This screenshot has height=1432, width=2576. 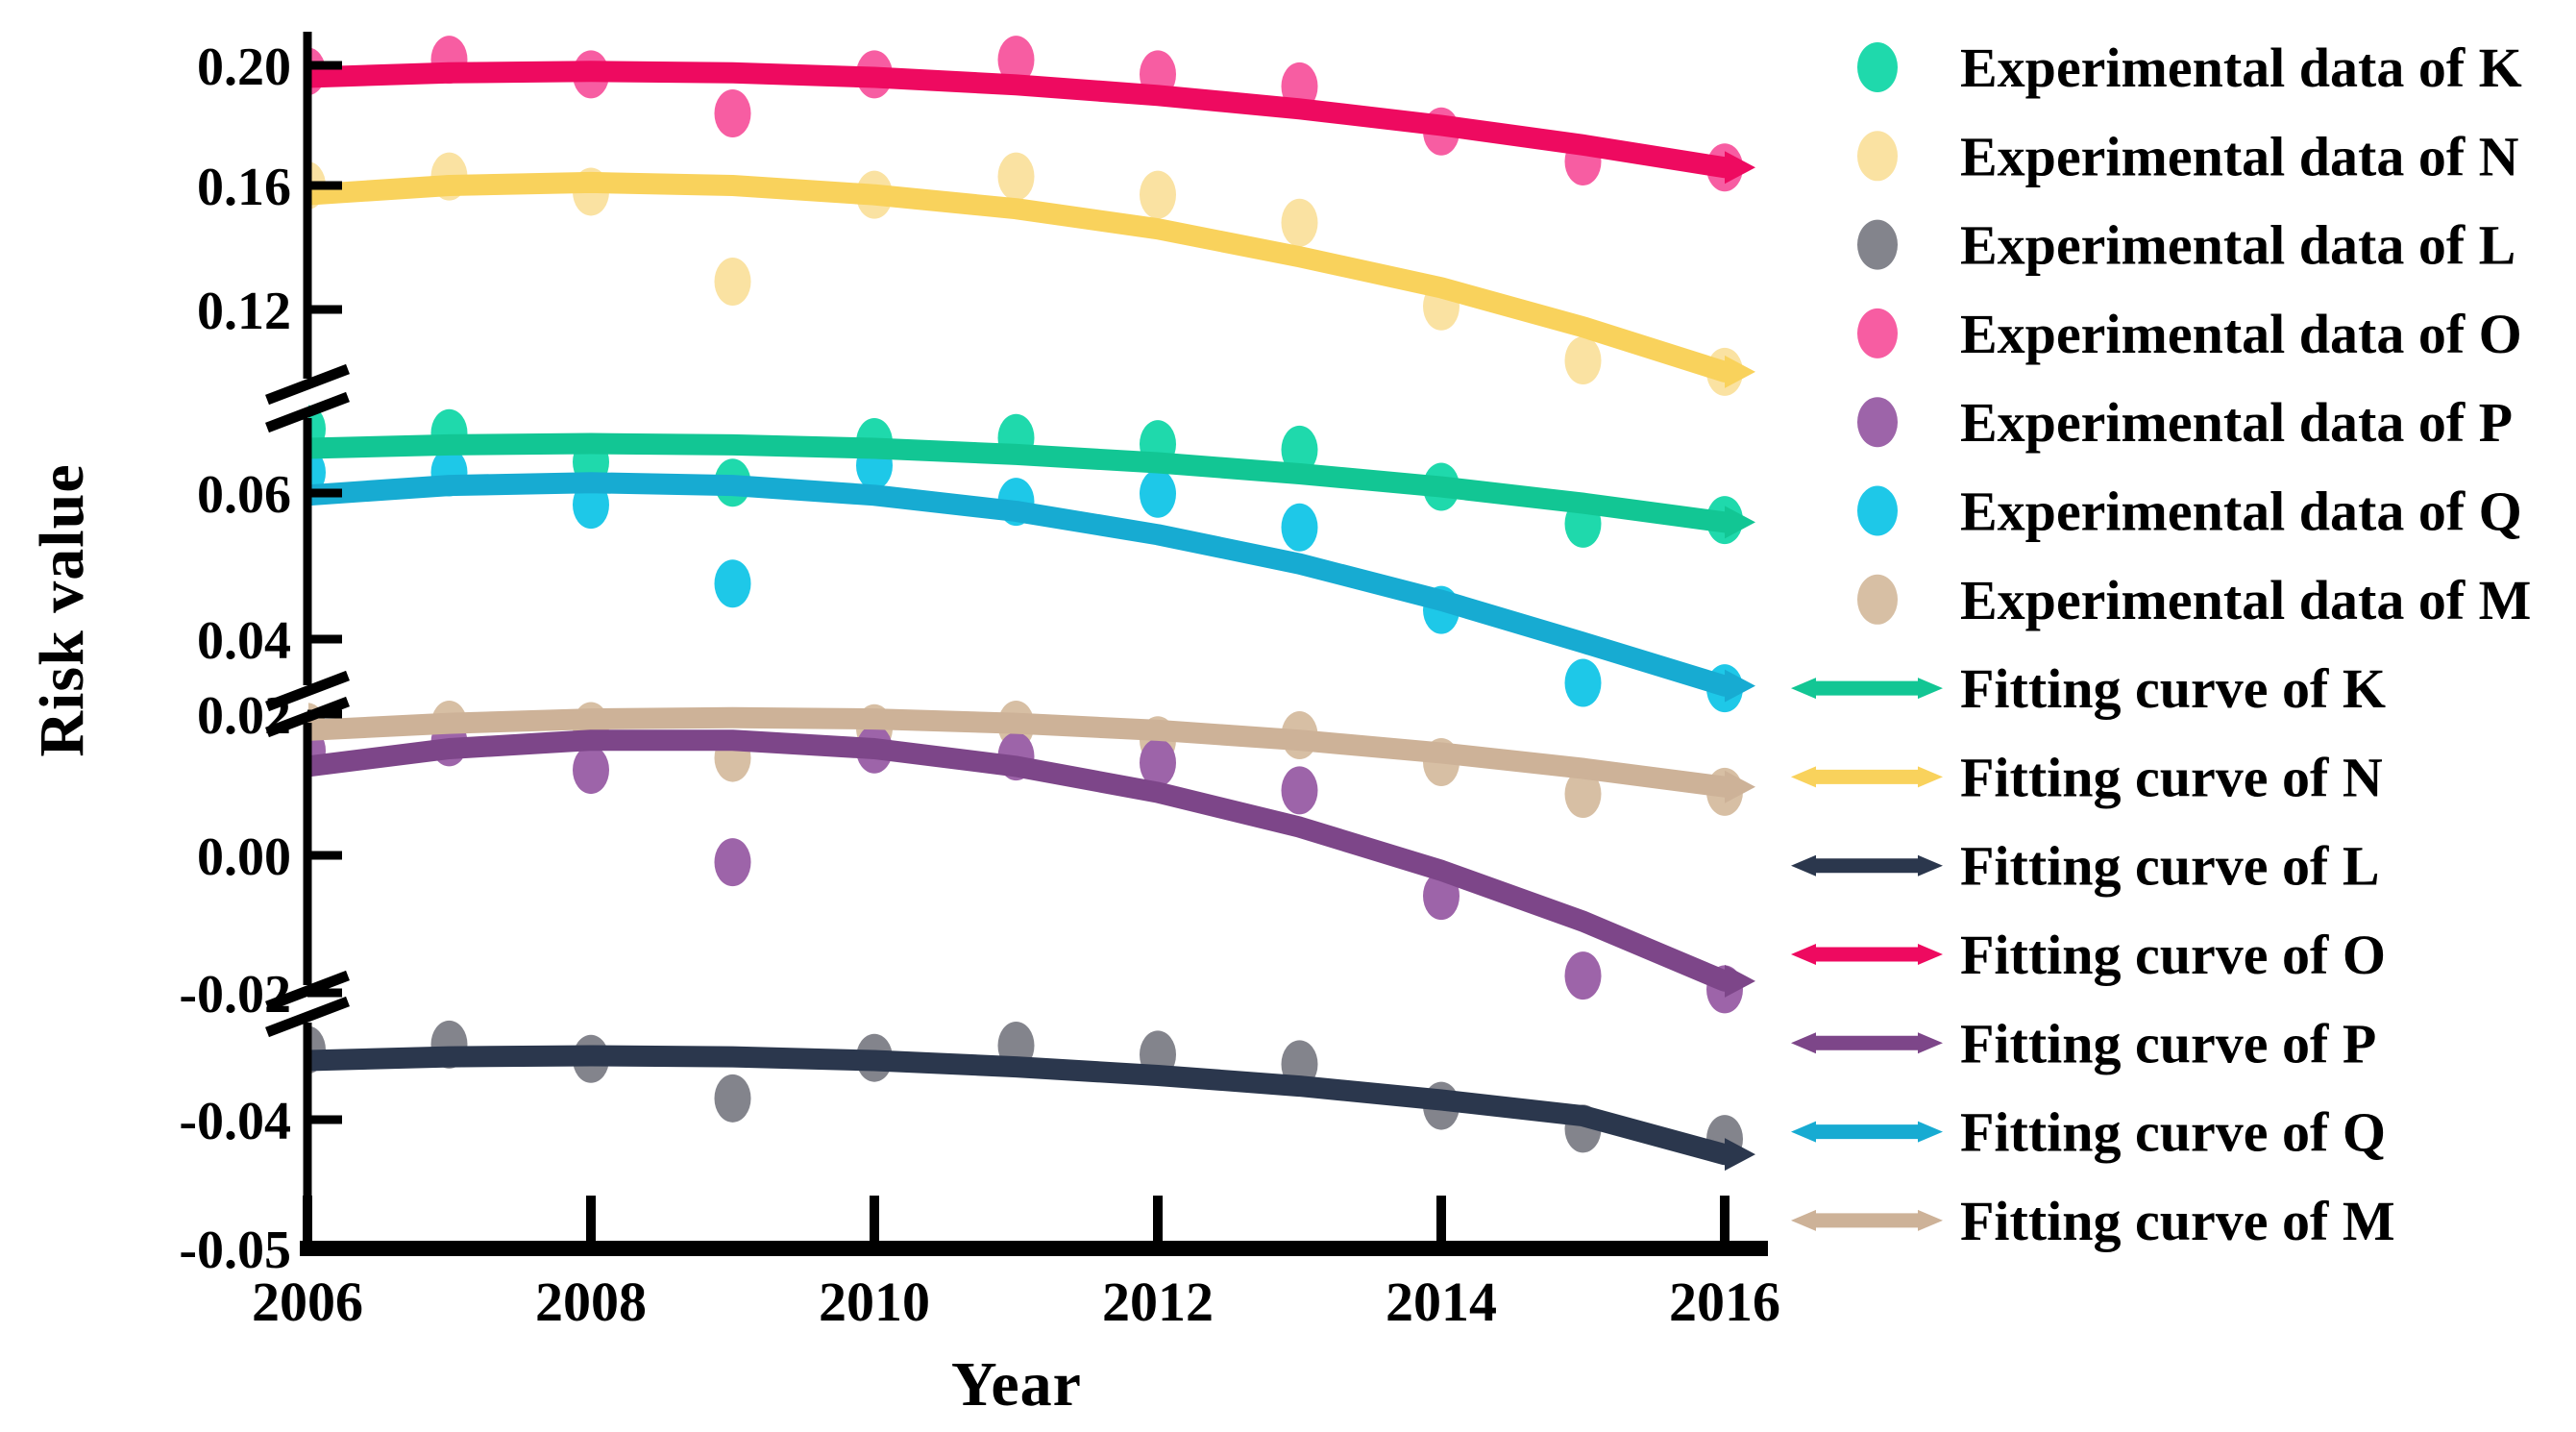 I want to click on data-point-L-2009, so click(x=732, y=1098).